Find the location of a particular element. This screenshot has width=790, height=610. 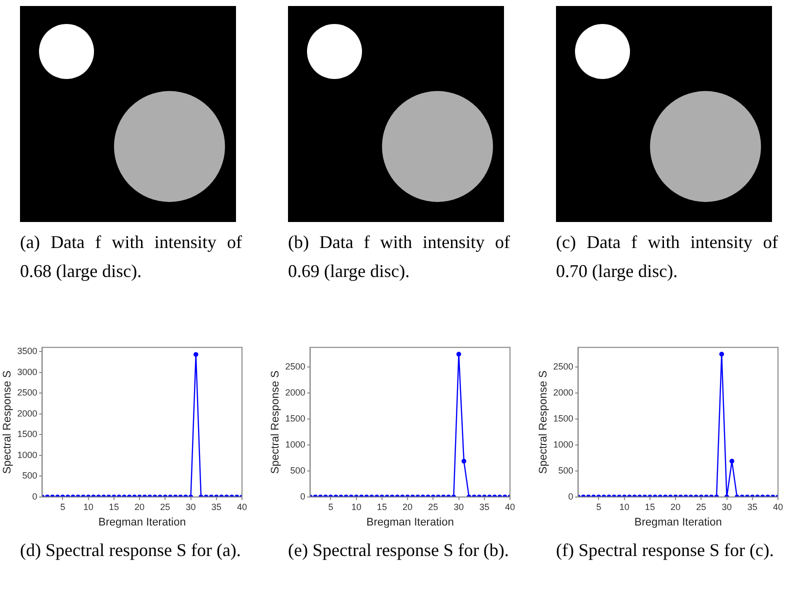

text: (d) Spectral response S for (a). is located at coordinates (131, 550).